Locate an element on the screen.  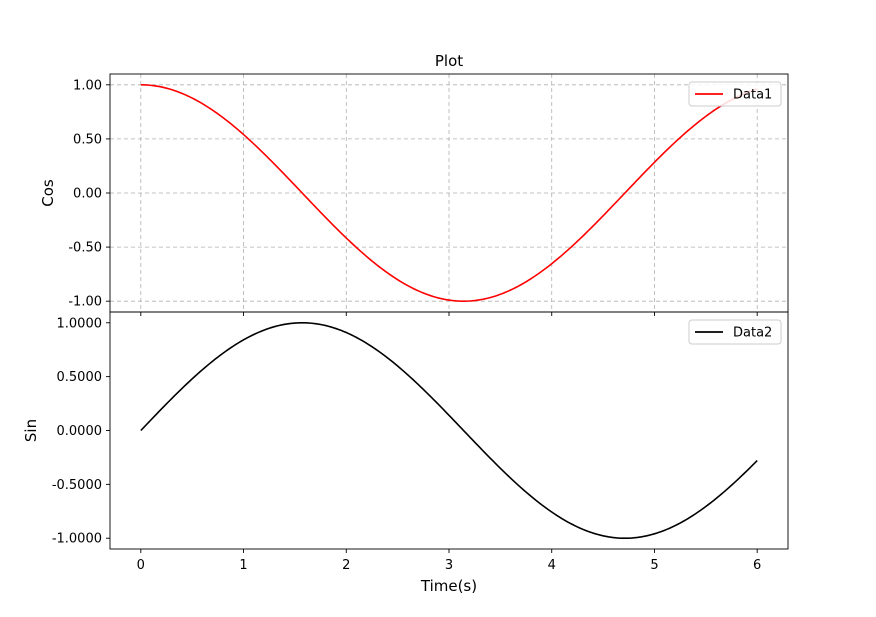
y-tick-label: -0.50 is located at coordinates (85, 248).